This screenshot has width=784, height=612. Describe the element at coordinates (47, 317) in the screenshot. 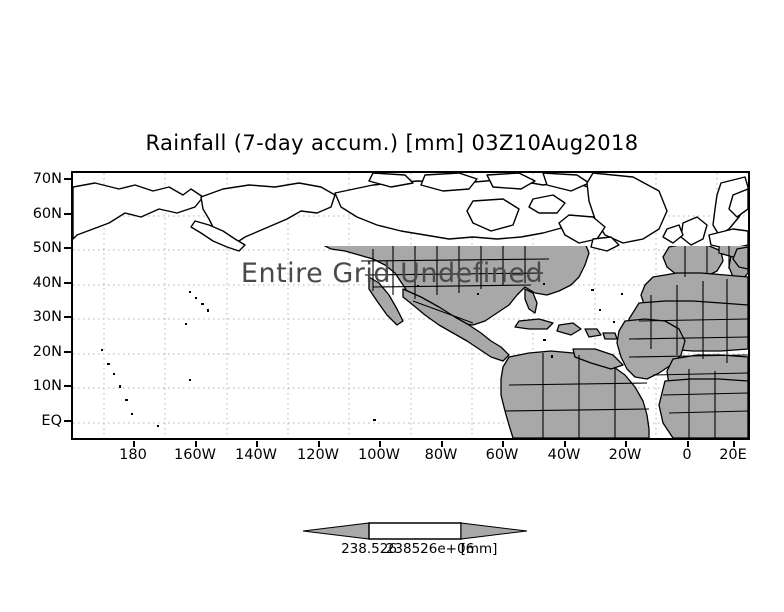

I see `y-tick-label: 30N` at that location.